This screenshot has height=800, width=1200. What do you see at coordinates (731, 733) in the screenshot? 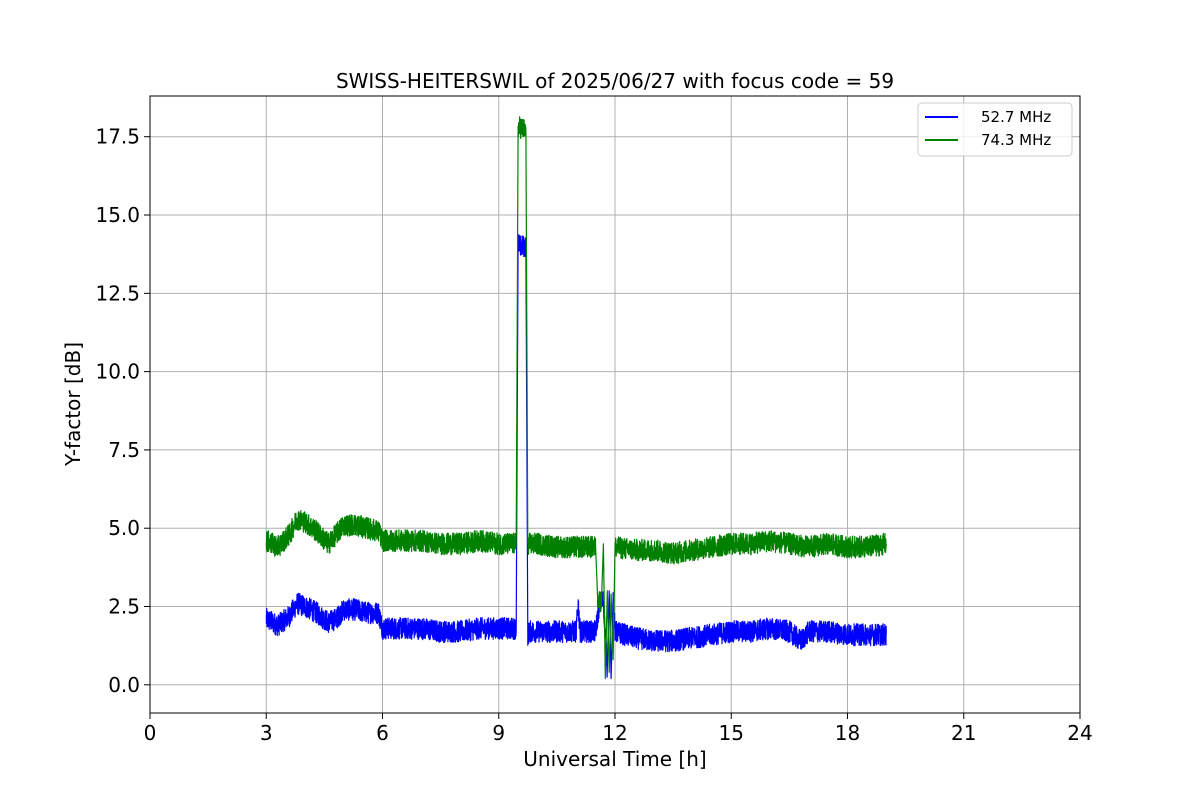
I see `x-tick-label: 15` at bounding box center [731, 733].